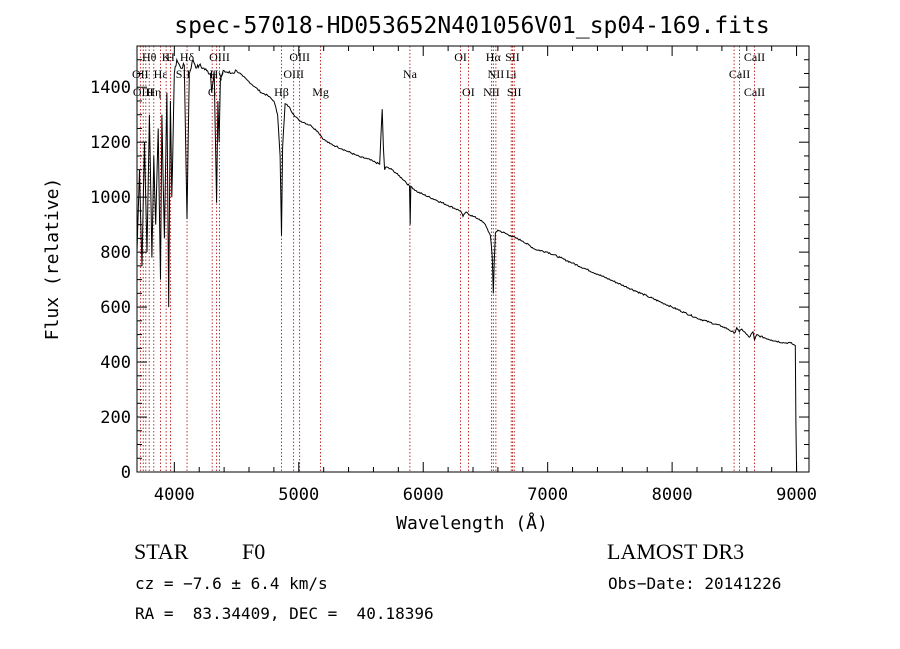 The image size is (900, 649). What do you see at coordinates (512, 57) in the screenshot?
I see `line-label-8: SII` at bounding box center [512, 57].